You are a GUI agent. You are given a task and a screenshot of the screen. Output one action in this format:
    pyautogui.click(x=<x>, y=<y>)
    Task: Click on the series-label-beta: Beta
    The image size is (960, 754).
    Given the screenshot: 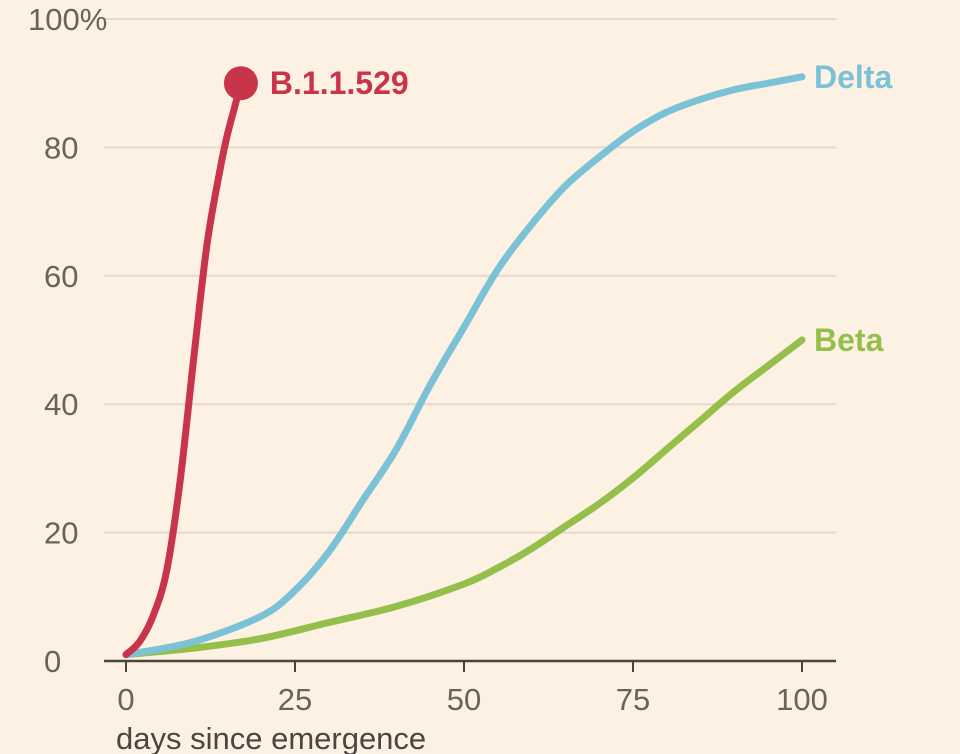 What is the action you would take?
    pyautogui.click(x=849, y=340)
    